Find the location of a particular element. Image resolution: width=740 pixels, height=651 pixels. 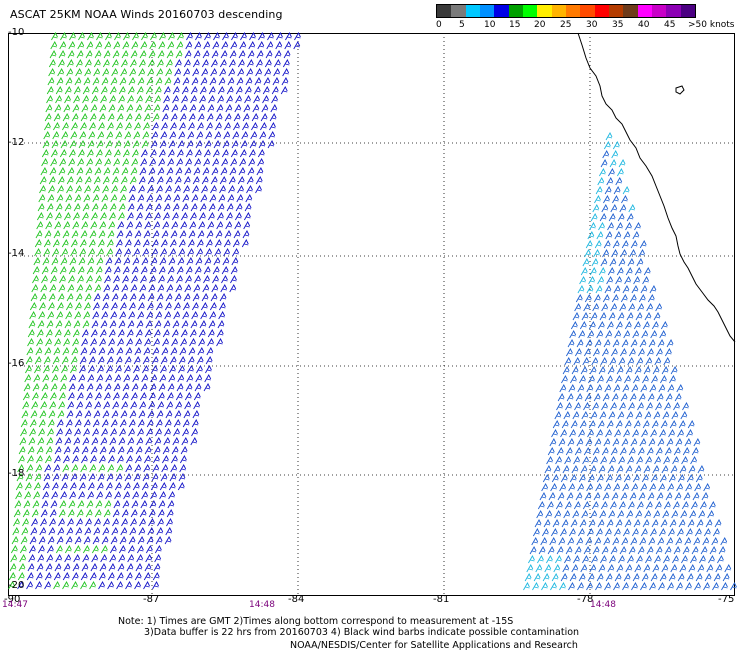

scale-swatch is located at coordinates (515, 11).